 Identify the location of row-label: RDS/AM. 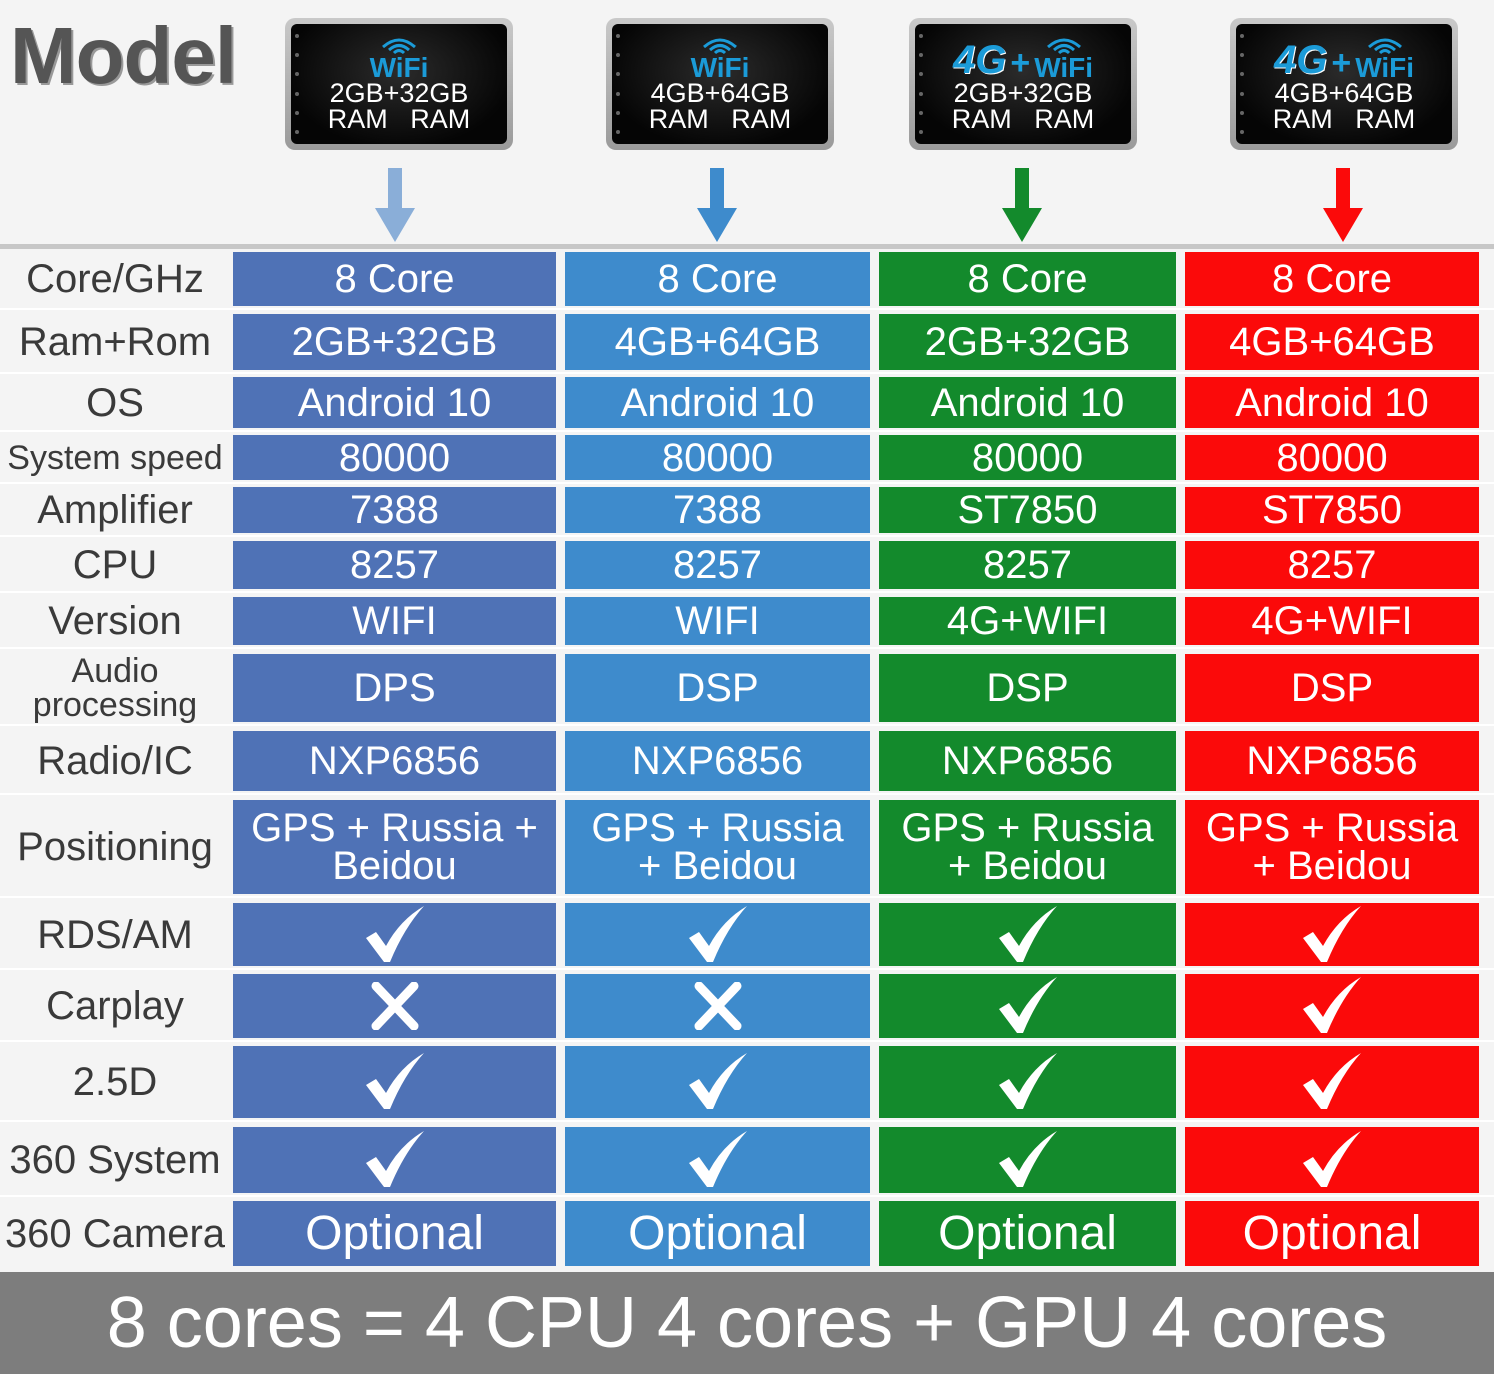
(115, 934).